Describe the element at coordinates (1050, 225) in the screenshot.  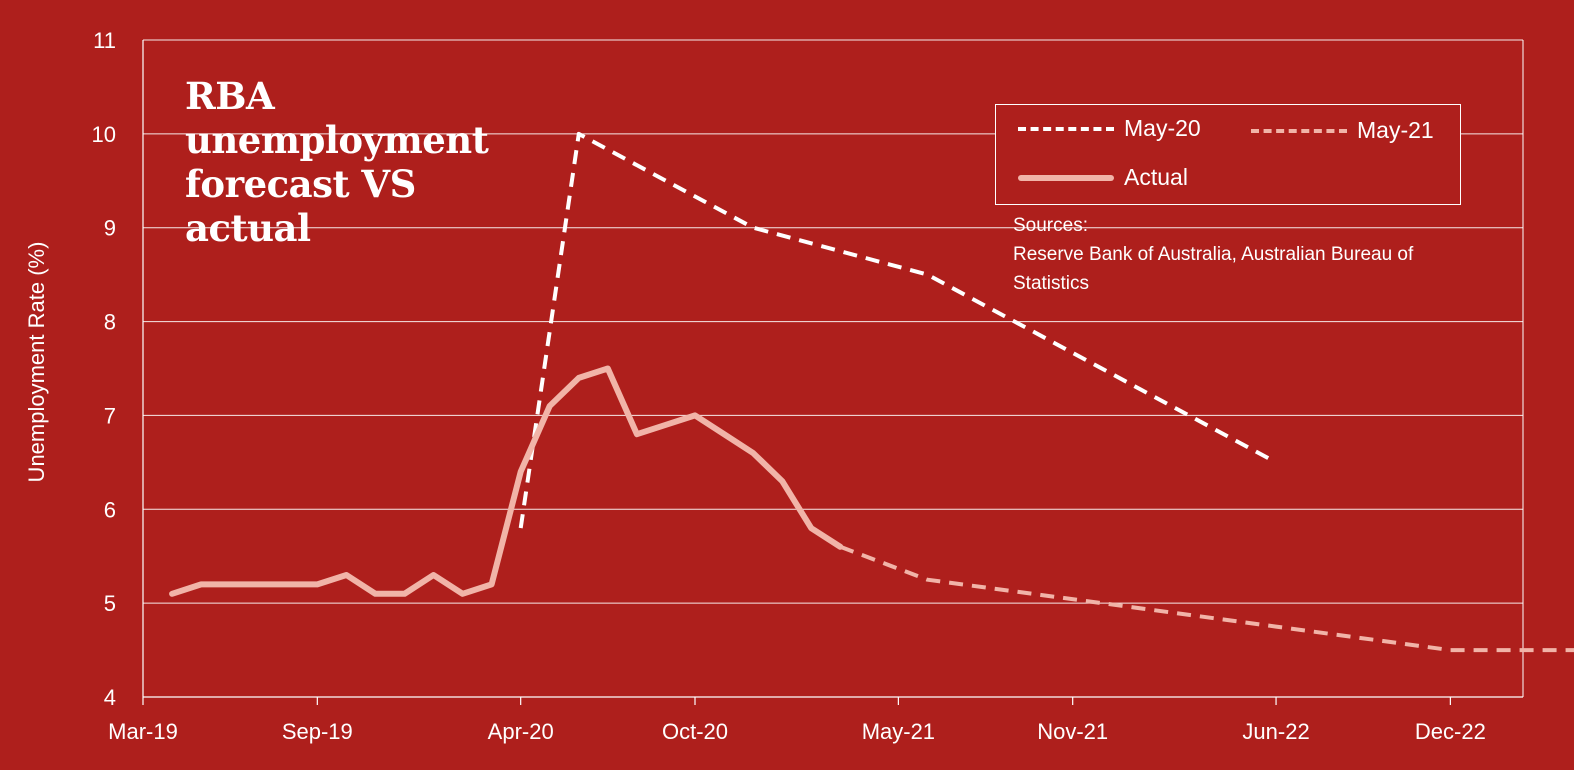
I see `sources-label: Sources:` at that location.